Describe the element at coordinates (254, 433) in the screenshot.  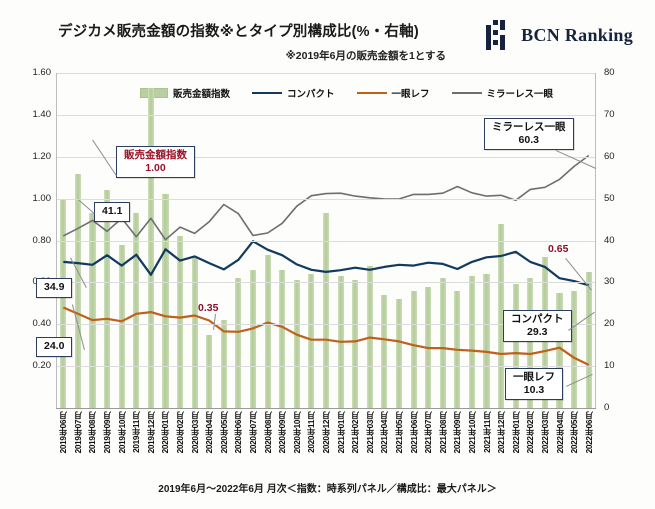
I see `x-tick-label: 2020年07月` at that location.